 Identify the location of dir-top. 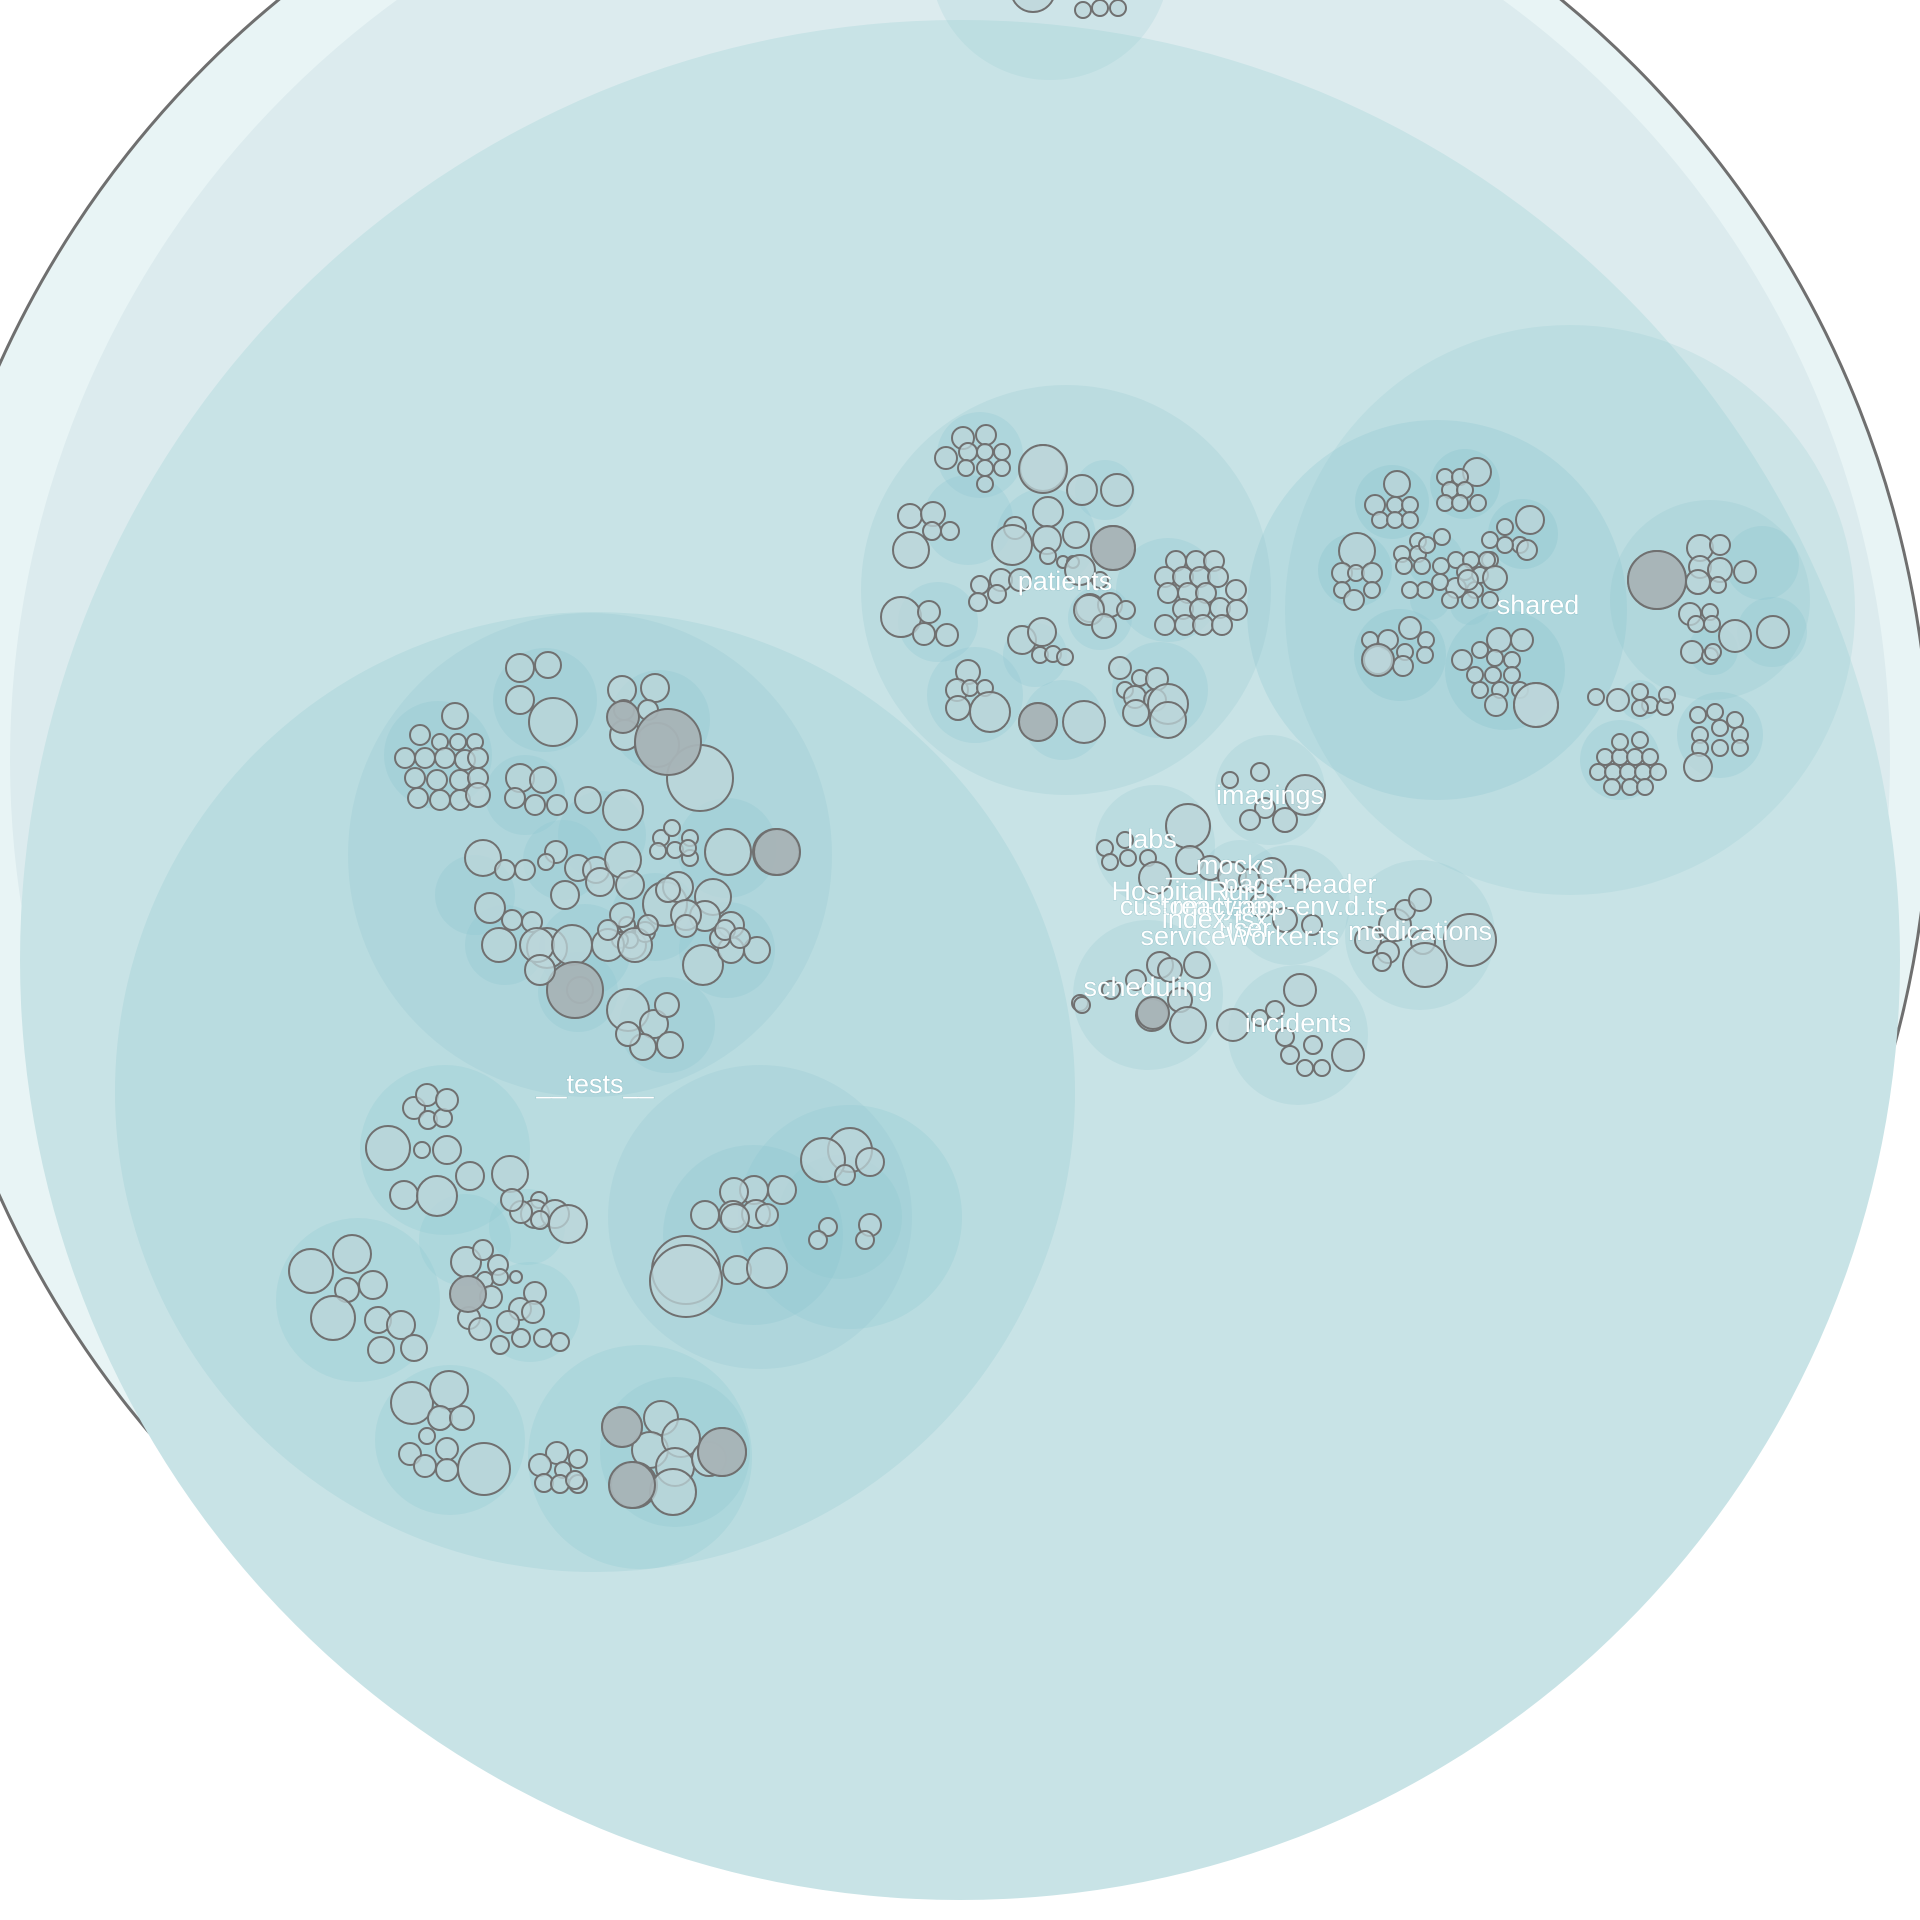
(1050, 40).